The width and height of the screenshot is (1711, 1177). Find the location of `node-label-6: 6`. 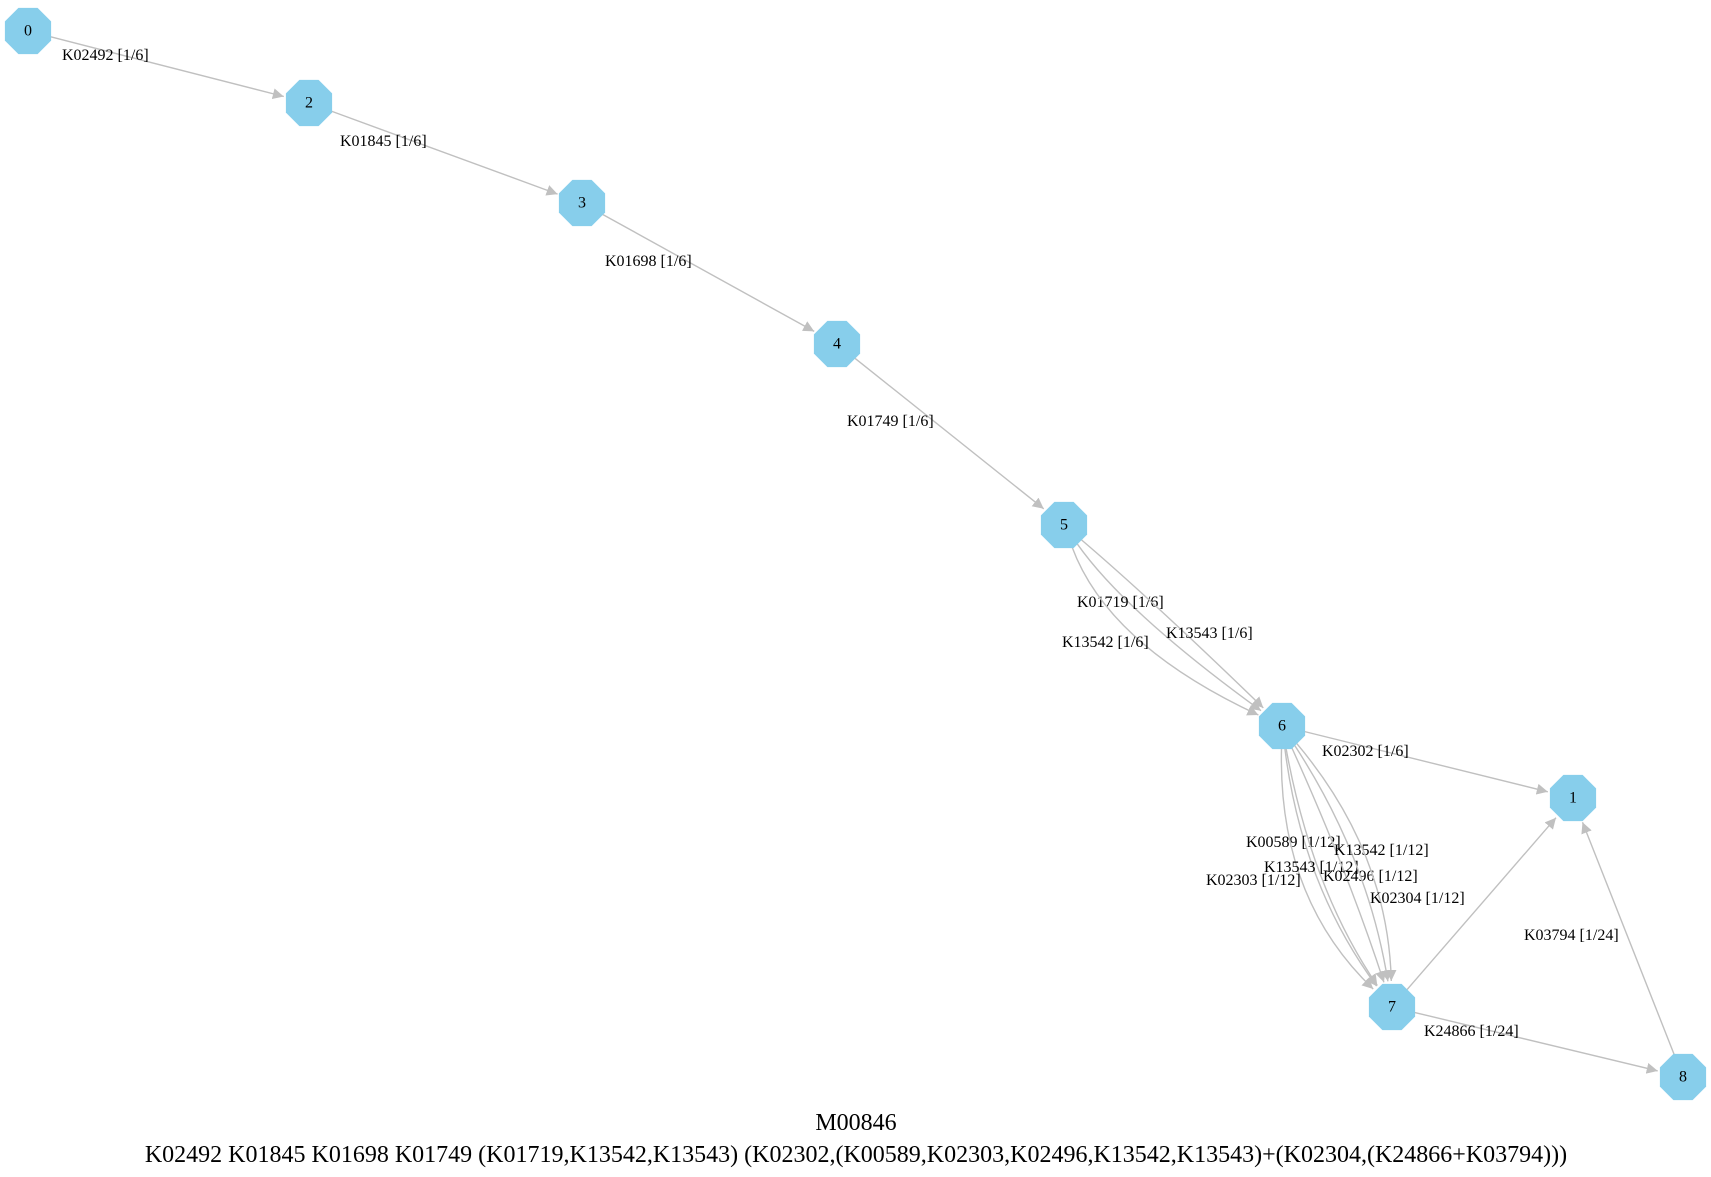

node-label-6: 6 is located at coordinates (1282, 726).